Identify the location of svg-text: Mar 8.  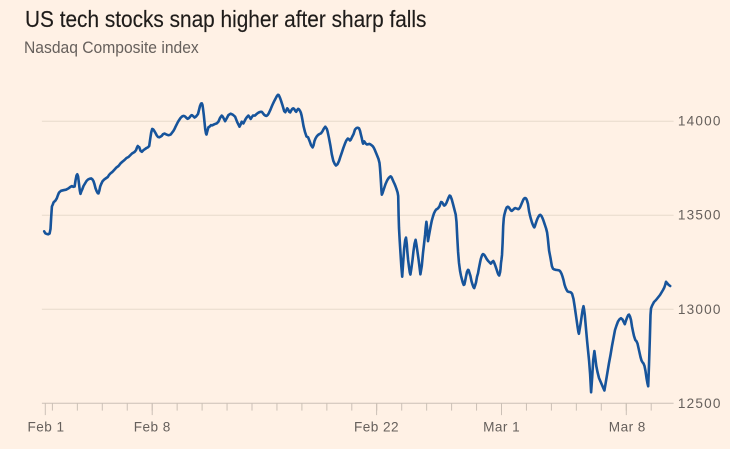
(627, 426).